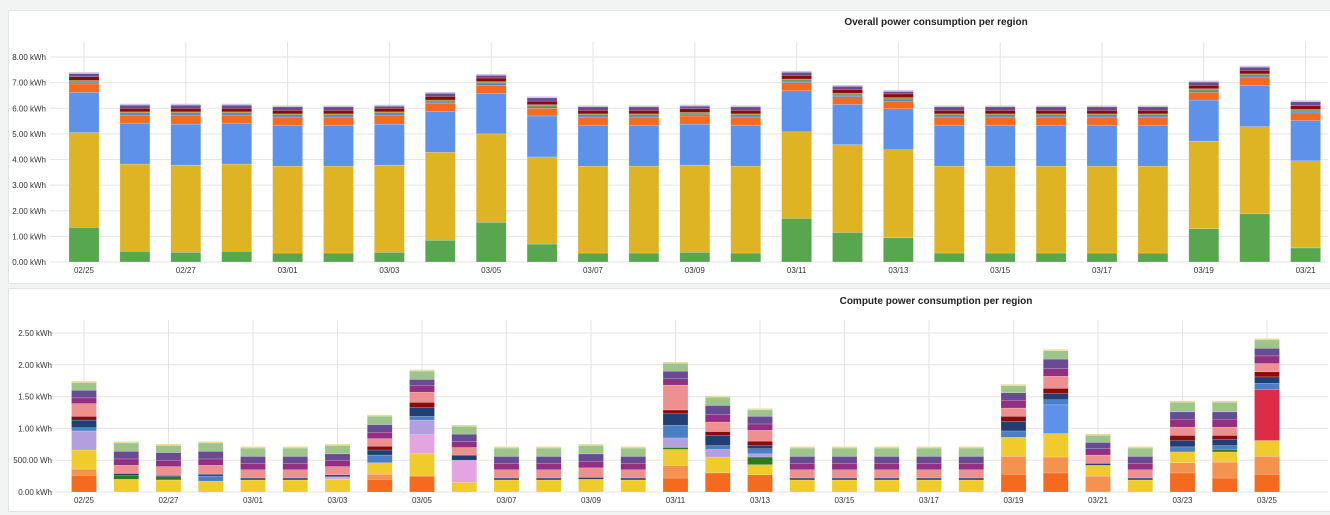 This screenshot has width=1330, height=515. I want to click on bar-03/19, so click(1204, 171).